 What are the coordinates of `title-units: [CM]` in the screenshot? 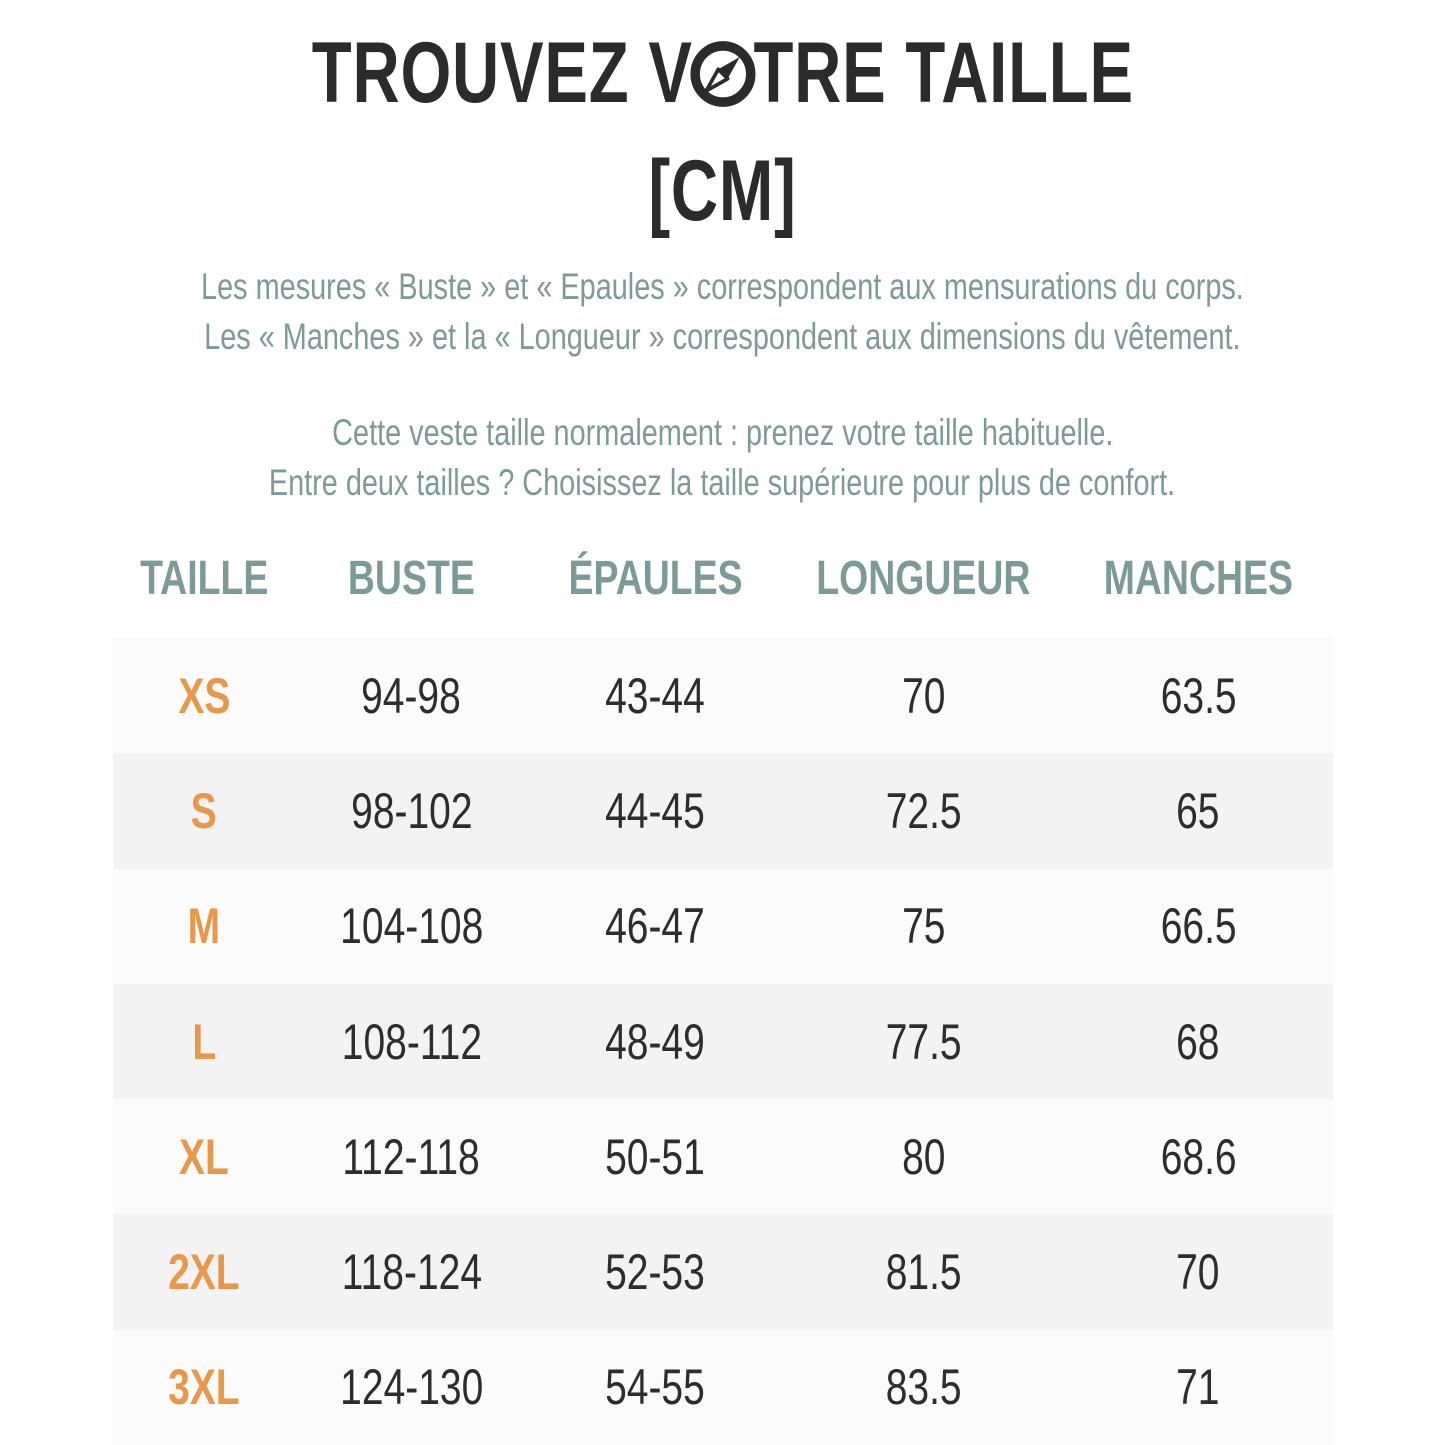 It's located at (722, 191).